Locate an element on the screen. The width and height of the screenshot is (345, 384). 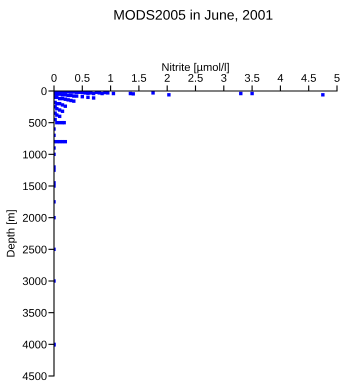
x-tick-label: 4 is located at coordinates (281, 78).